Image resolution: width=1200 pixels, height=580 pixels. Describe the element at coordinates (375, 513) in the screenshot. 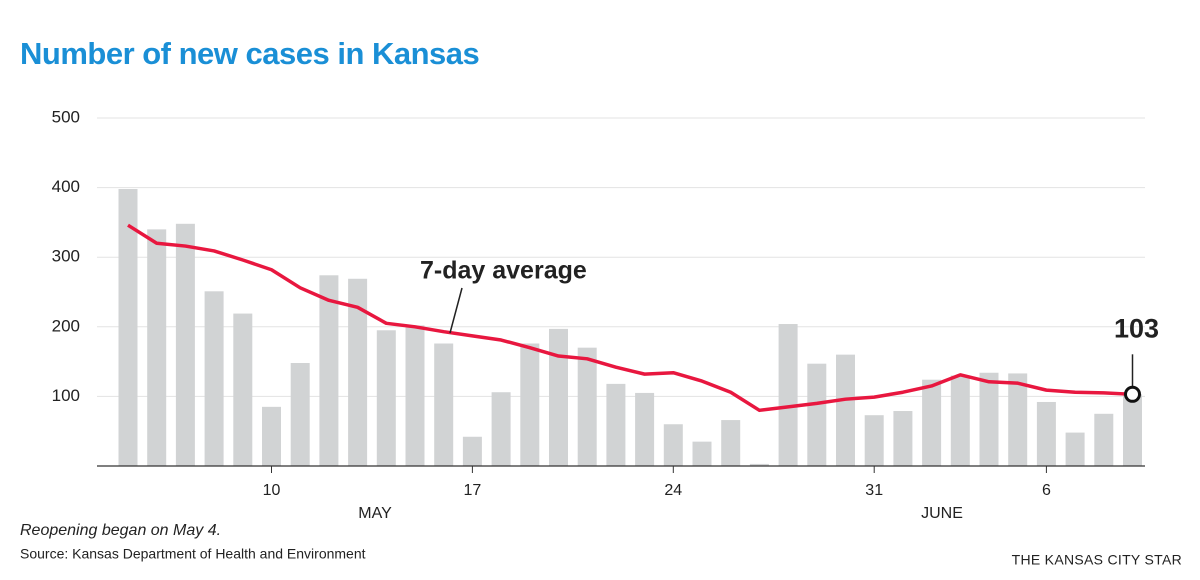

I see `month-label: MAY` at that location.